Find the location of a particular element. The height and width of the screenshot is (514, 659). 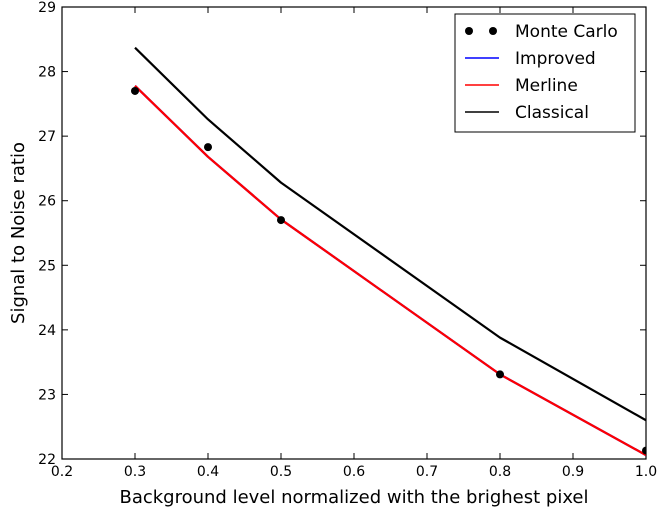

y-tick-label: 27 is located at coordinates (47, 137).